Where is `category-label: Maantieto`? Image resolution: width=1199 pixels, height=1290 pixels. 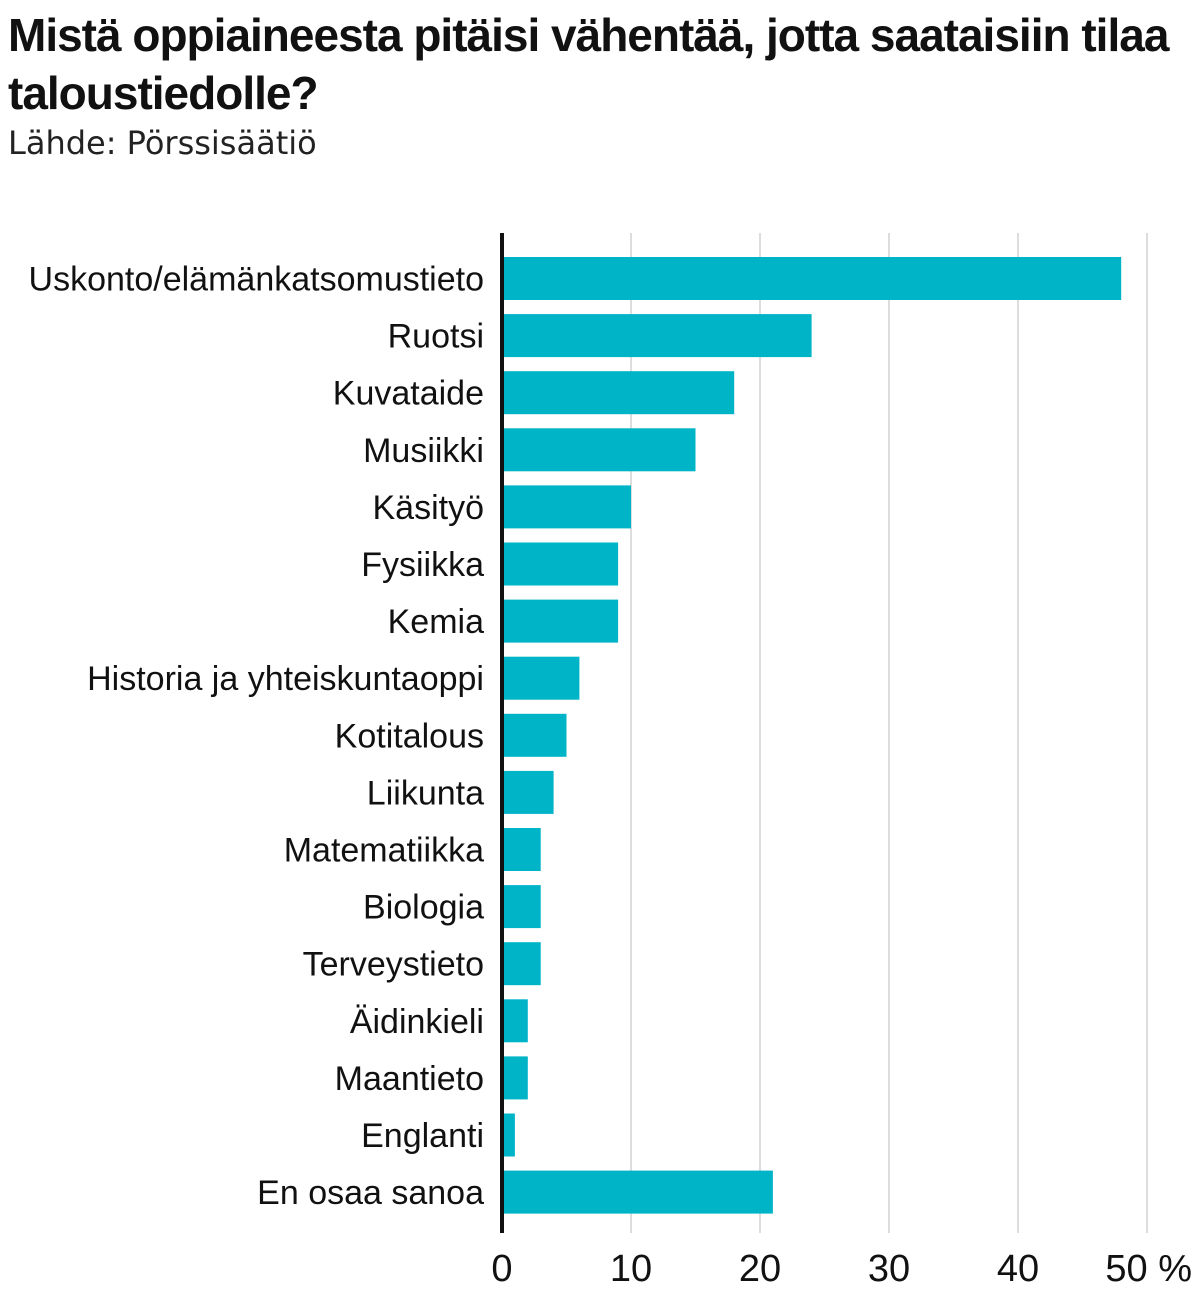 category-label: Maantieto is located at coordinates (409, 1079).